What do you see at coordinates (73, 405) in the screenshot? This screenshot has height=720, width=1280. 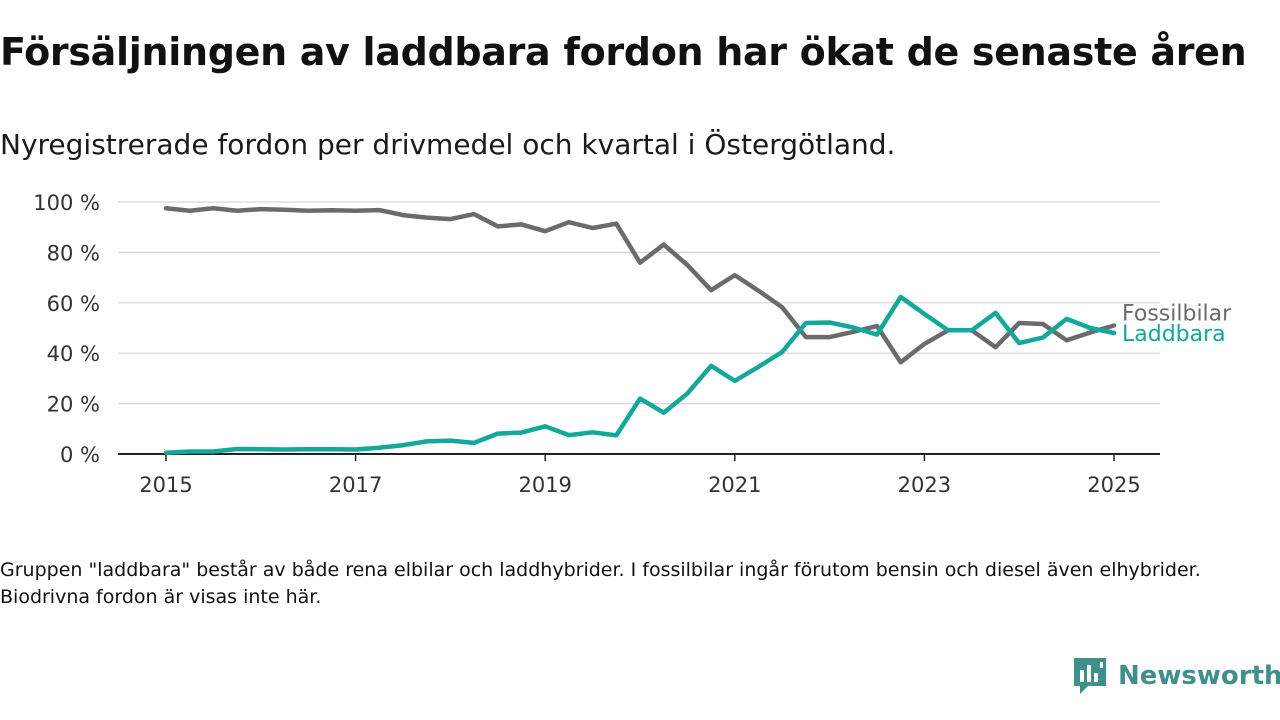 I see `y-tick-label: 20 %` at bounding box center [73, 405].